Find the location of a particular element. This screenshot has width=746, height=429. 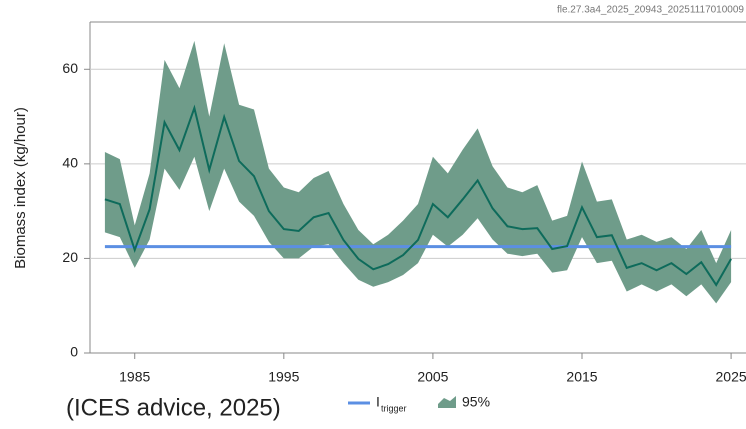

x-tick-label: 2015 is located at coordinates (581, 377).